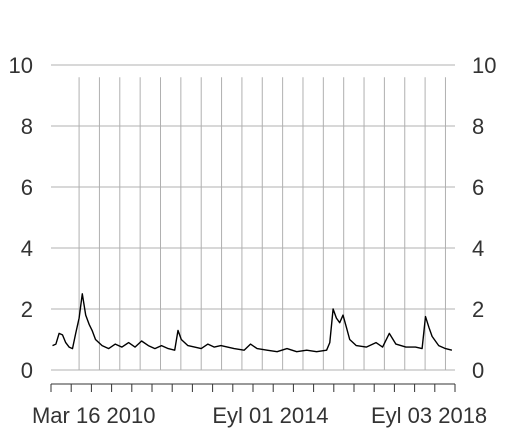 This screenshot has height=437, width=505. I want to click on x-axis: Mar 16 2010 Eyl 01 2014 Eyl 03 2018, so click(259, 405).